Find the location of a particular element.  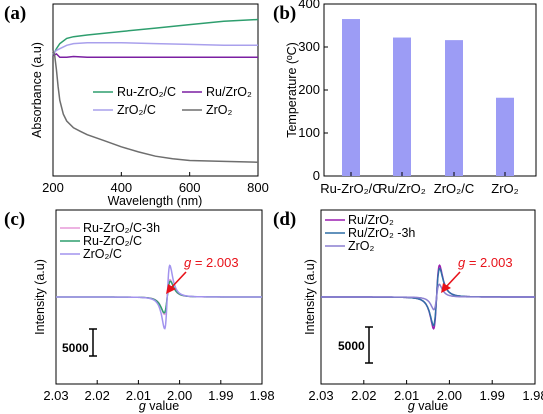

panel-d-label: (d) is located at coordinates (284, 219).